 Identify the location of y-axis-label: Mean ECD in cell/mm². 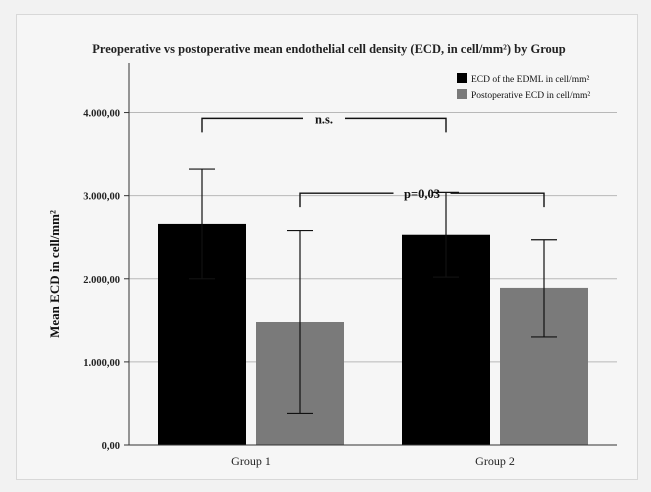
(54, 274).